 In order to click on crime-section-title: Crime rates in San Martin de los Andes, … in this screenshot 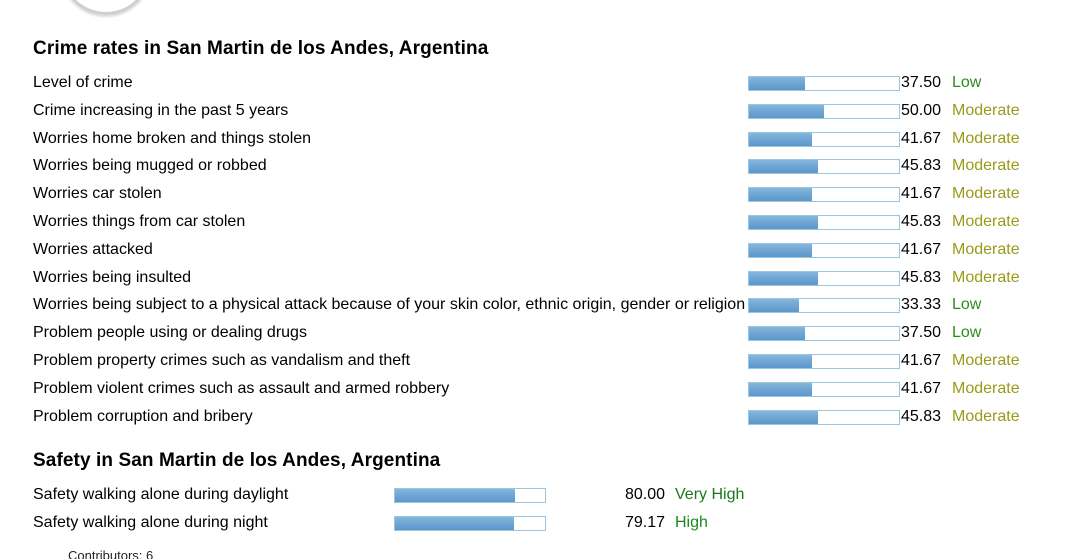, I will do `click(261, 48)`.